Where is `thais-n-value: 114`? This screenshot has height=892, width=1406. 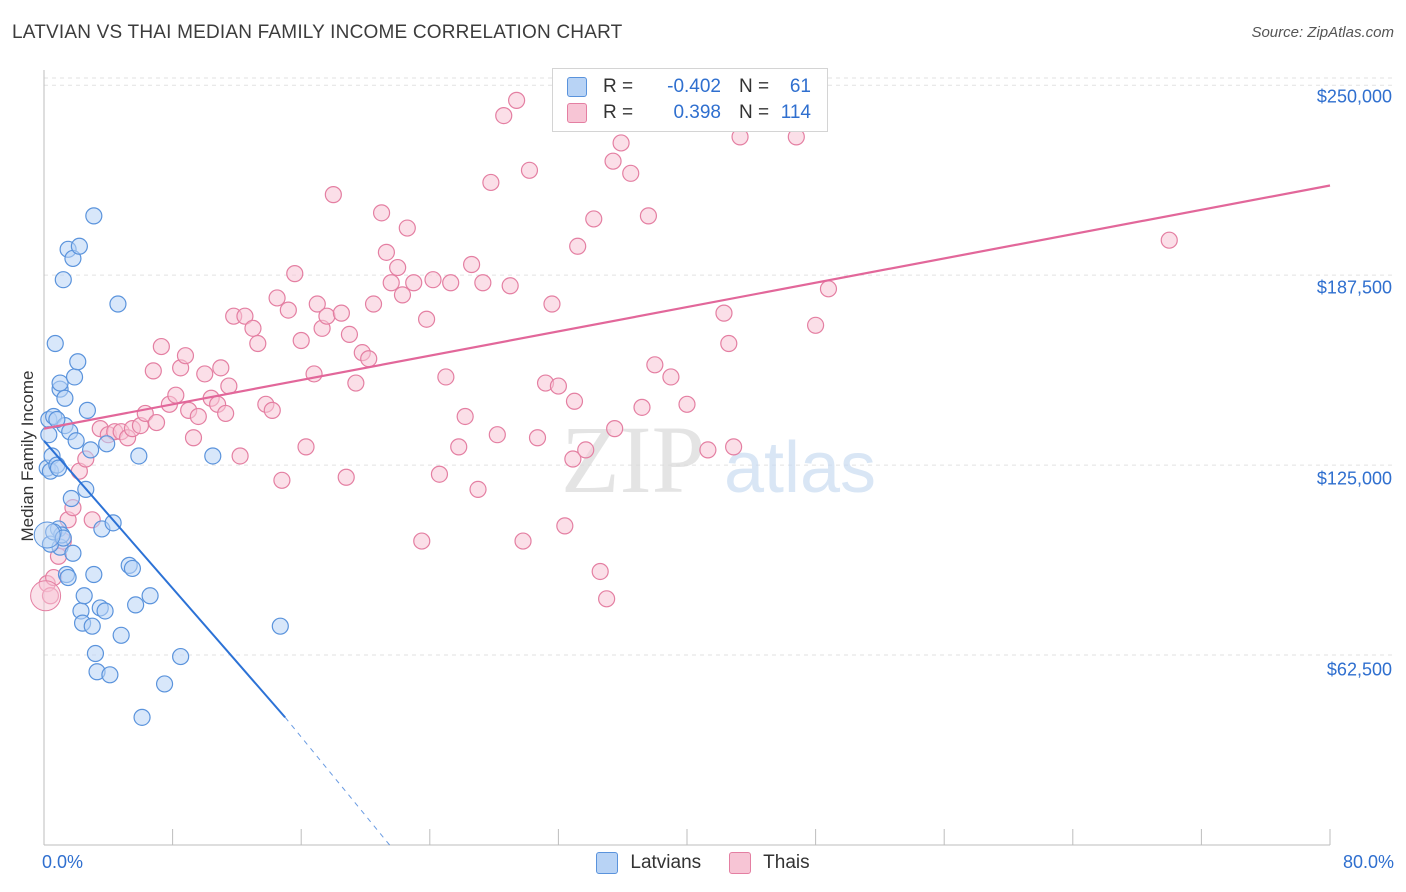
thais-n-value: 114 is located at coordinates (795, 112).